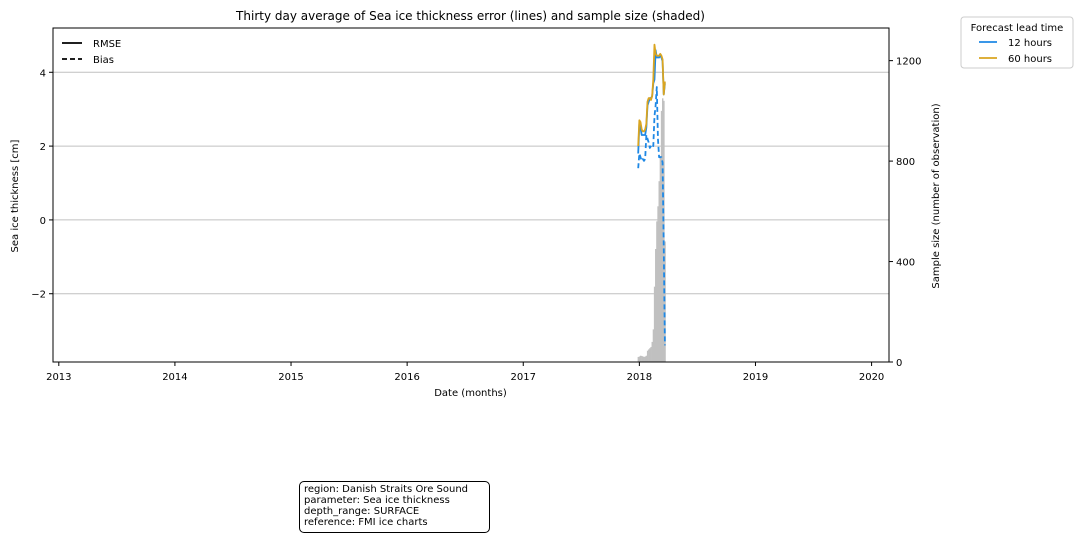 Image resolution: width=1083 pixels, height=540 pixels. What do you see at coordinates (1017, 28) in the screenshot?
I see `lead-time-legend-title: Forecast lead time` at bounding box center [1017, 28].